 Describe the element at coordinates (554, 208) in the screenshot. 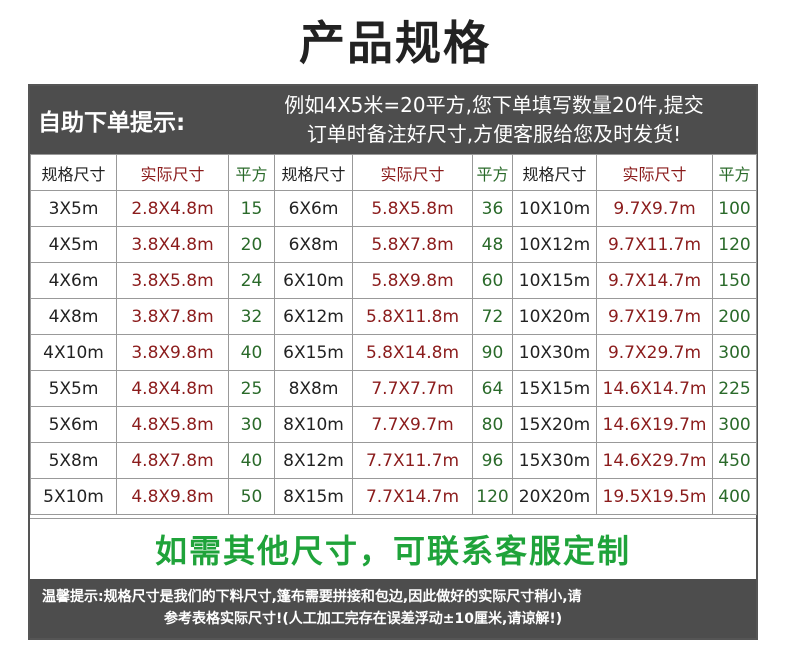

I see `spec-size-cell: 10X10m` at that location.